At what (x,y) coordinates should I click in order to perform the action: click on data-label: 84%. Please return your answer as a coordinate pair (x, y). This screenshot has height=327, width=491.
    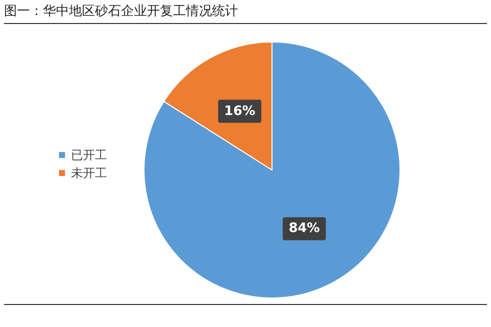
    Looking at the image, I should click on (304, 228).